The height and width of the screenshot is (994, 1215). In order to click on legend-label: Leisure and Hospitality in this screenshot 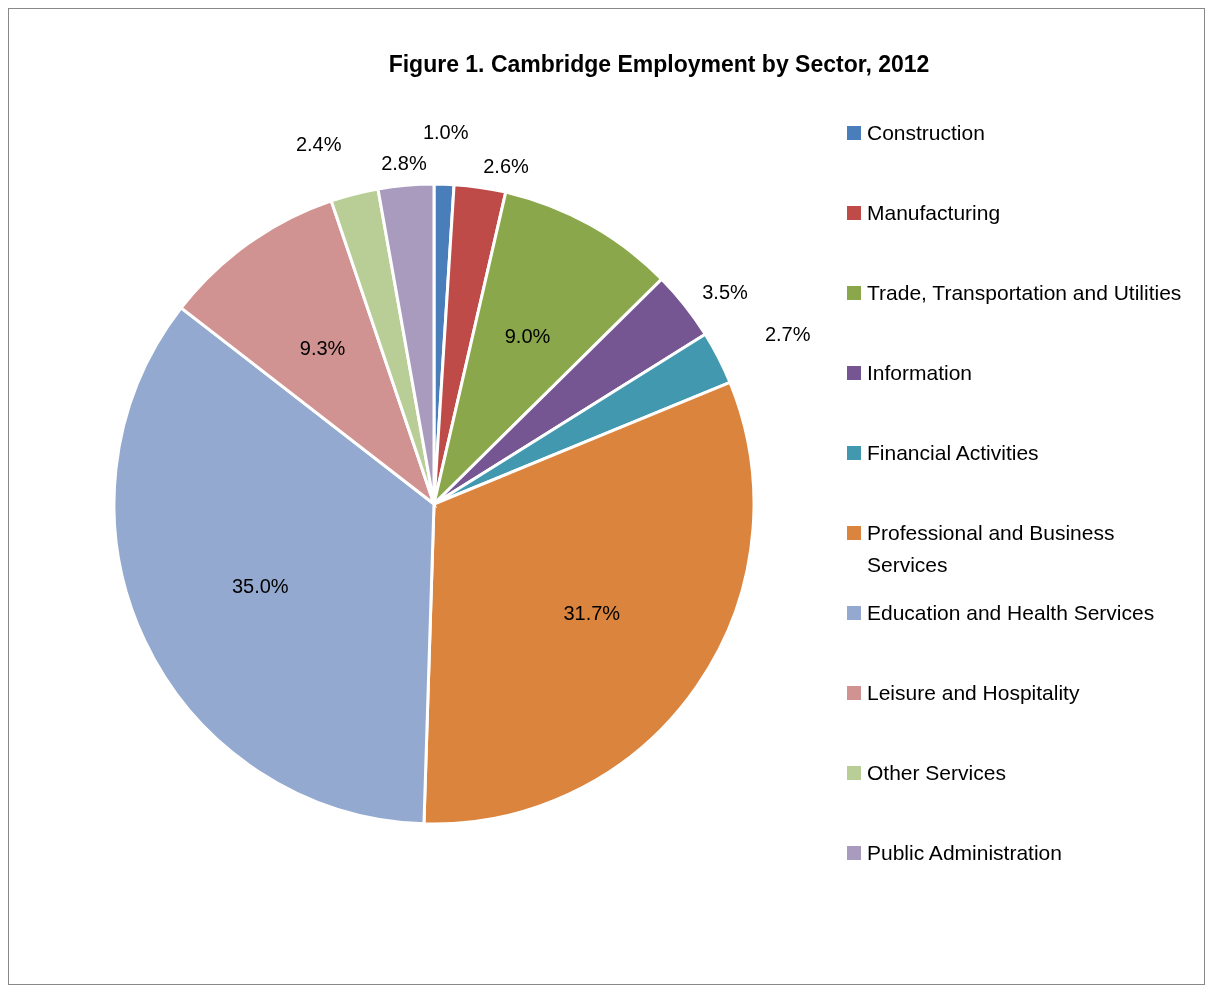, I will do `click(973, 693)`.